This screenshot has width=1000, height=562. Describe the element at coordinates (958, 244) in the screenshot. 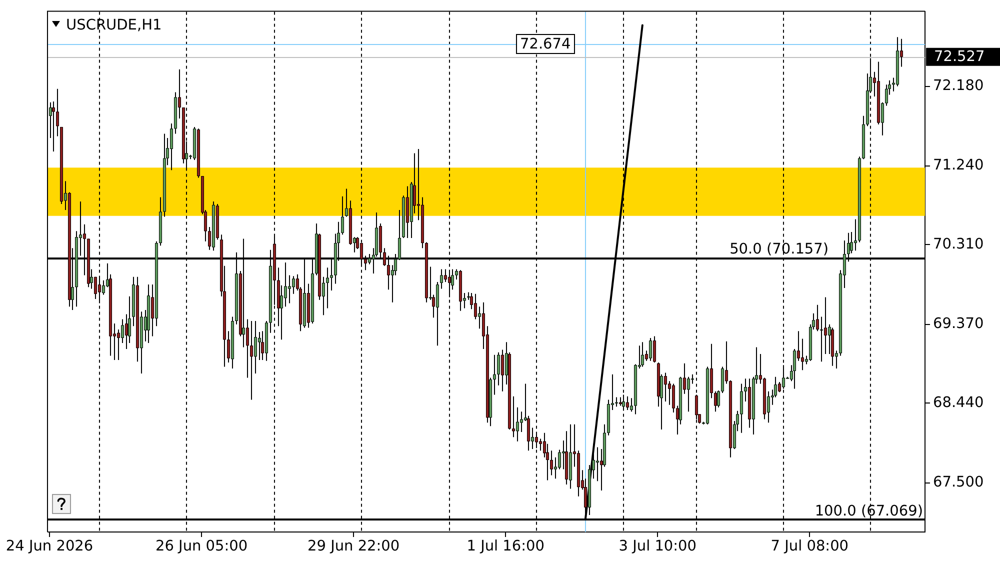

I see `y-tick-label: 70.310` at that location.